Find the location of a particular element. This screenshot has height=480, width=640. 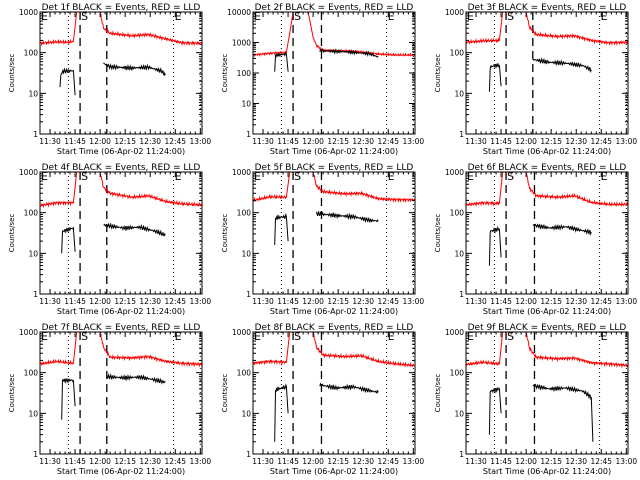

chart-title: Det 2f BLACK = Events, RED = LLD is located at coordinates (334, 8).